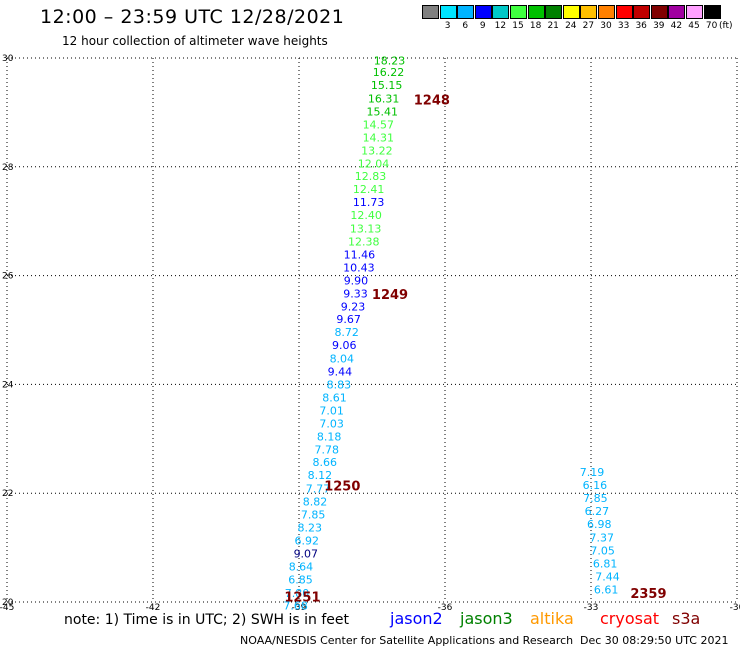  What do you see at coordinates (606, 26) in the screenshot?
I see `colorbar-label: 30` at bounding box center [606, 26].